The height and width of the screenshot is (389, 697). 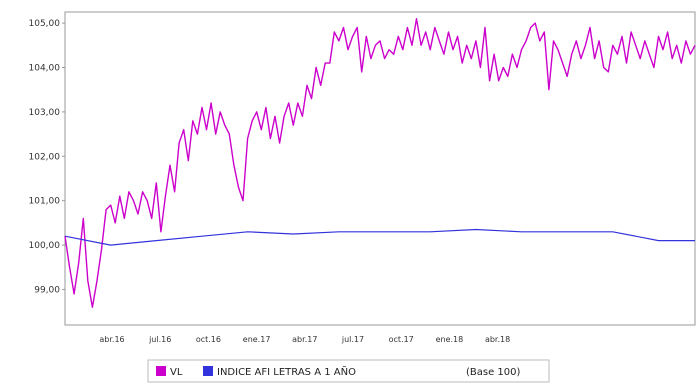 What do you see at coordinates (379, 237) in the screenshot?
I see `series-line-indice` at bounding box center [379, 237].